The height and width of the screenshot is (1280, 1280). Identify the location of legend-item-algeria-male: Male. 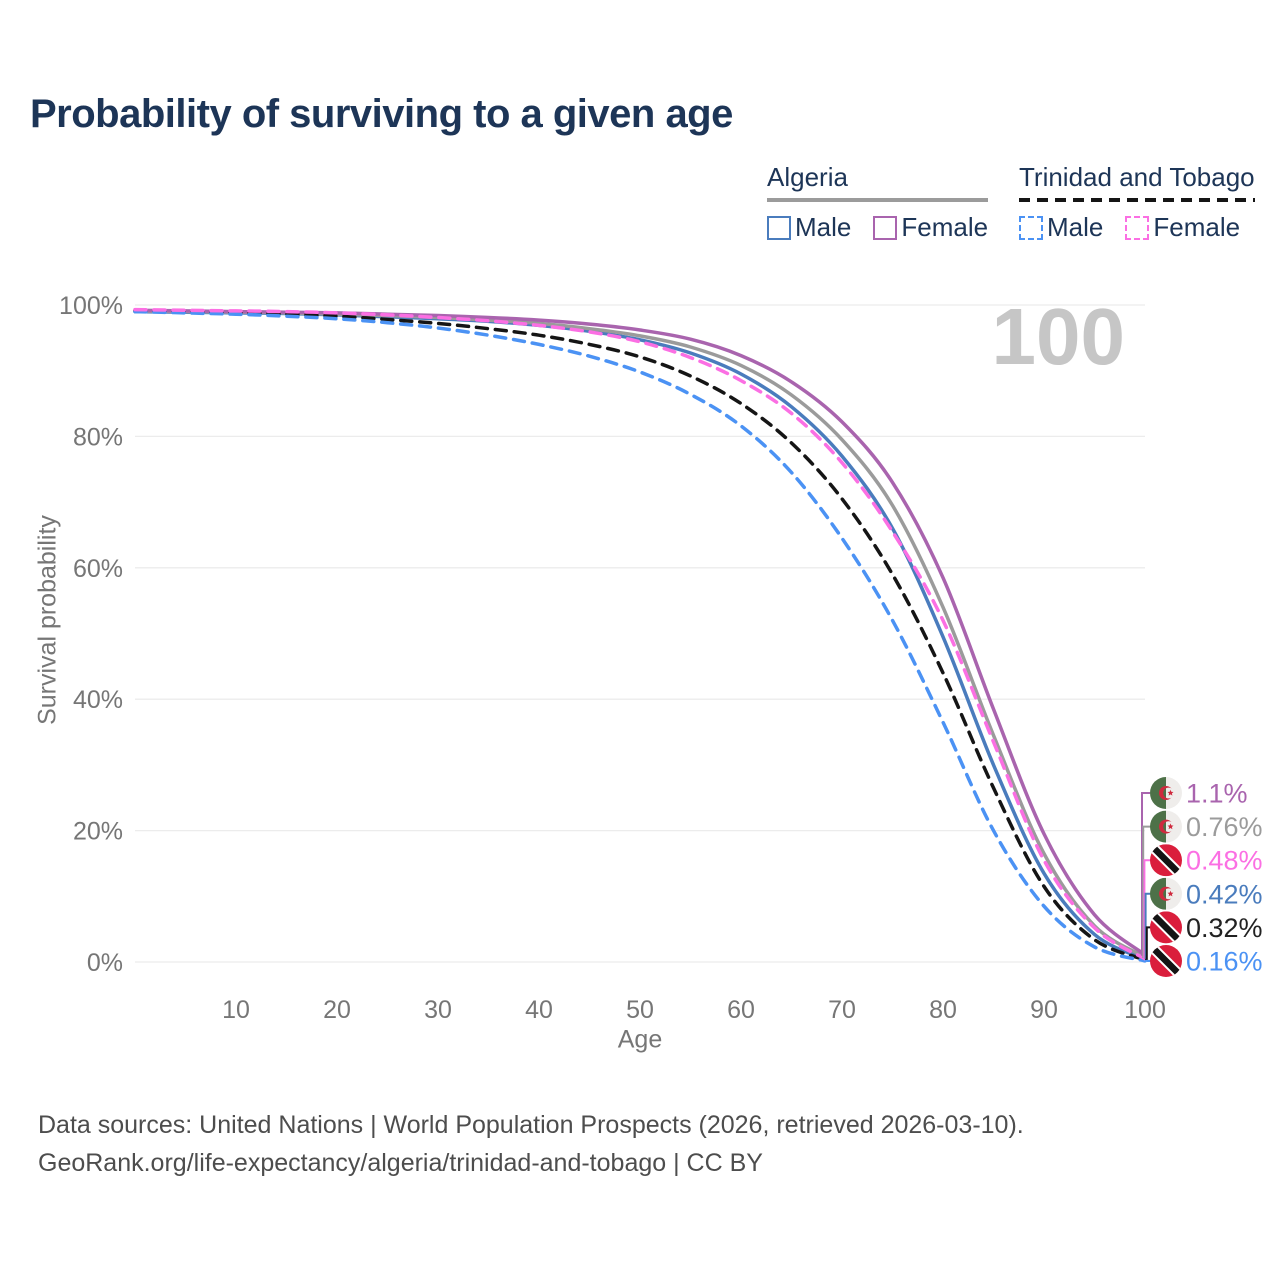
(809, 227).